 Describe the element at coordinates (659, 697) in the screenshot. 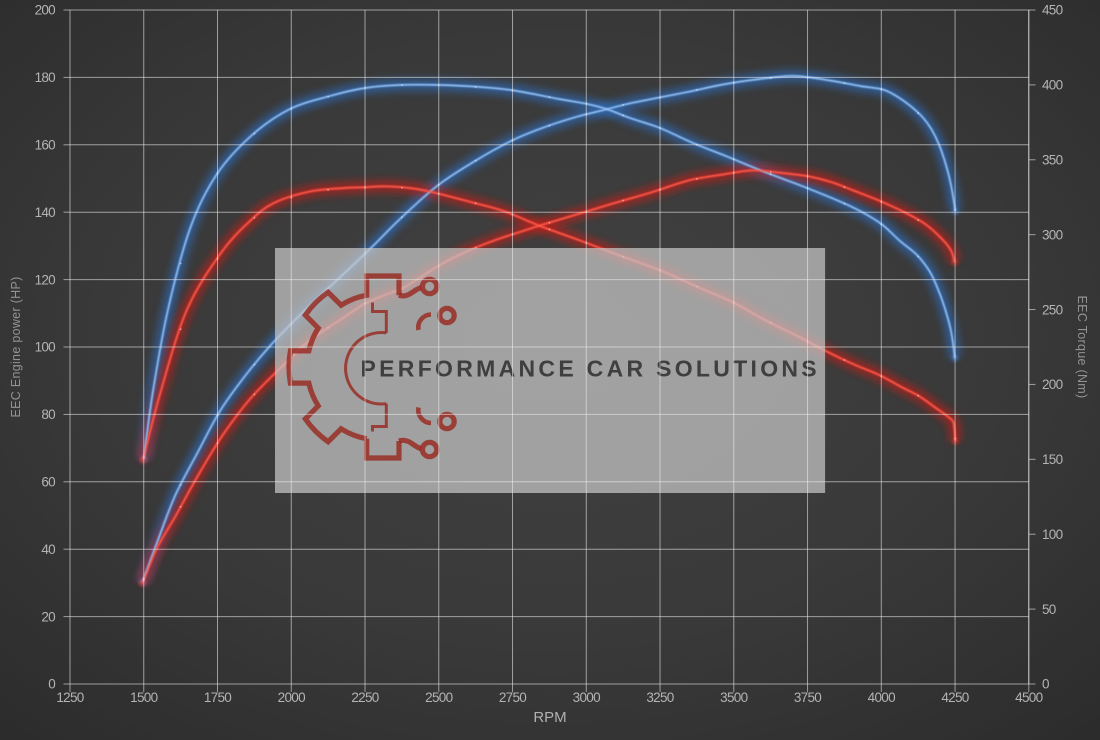

I see `svg-text: 3250` at that location.